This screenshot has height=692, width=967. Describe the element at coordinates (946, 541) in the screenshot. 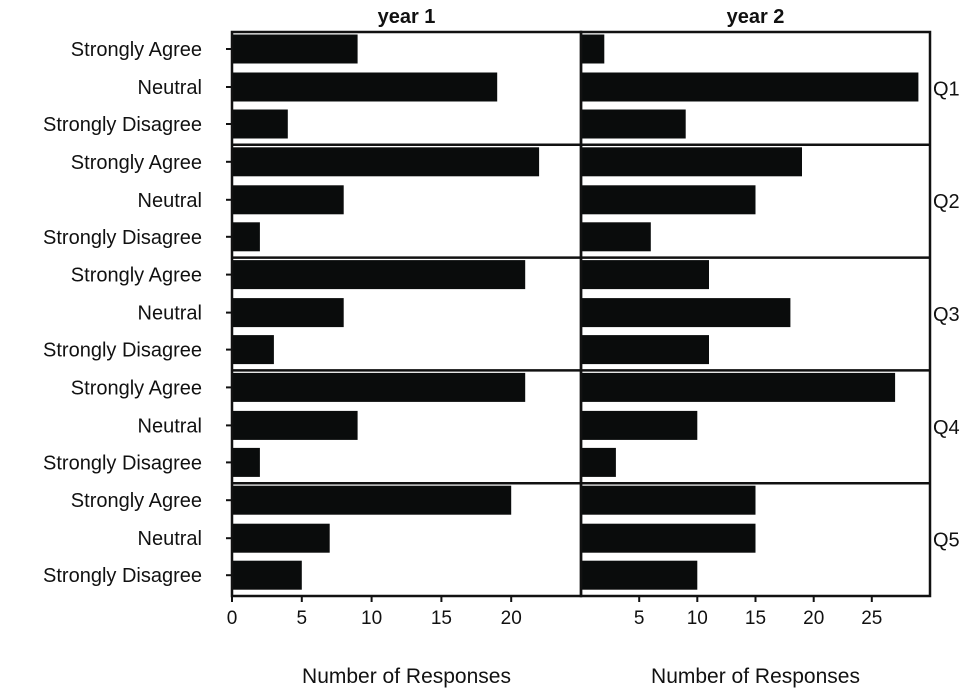

I see `question-label-q5: Q5` at that location.